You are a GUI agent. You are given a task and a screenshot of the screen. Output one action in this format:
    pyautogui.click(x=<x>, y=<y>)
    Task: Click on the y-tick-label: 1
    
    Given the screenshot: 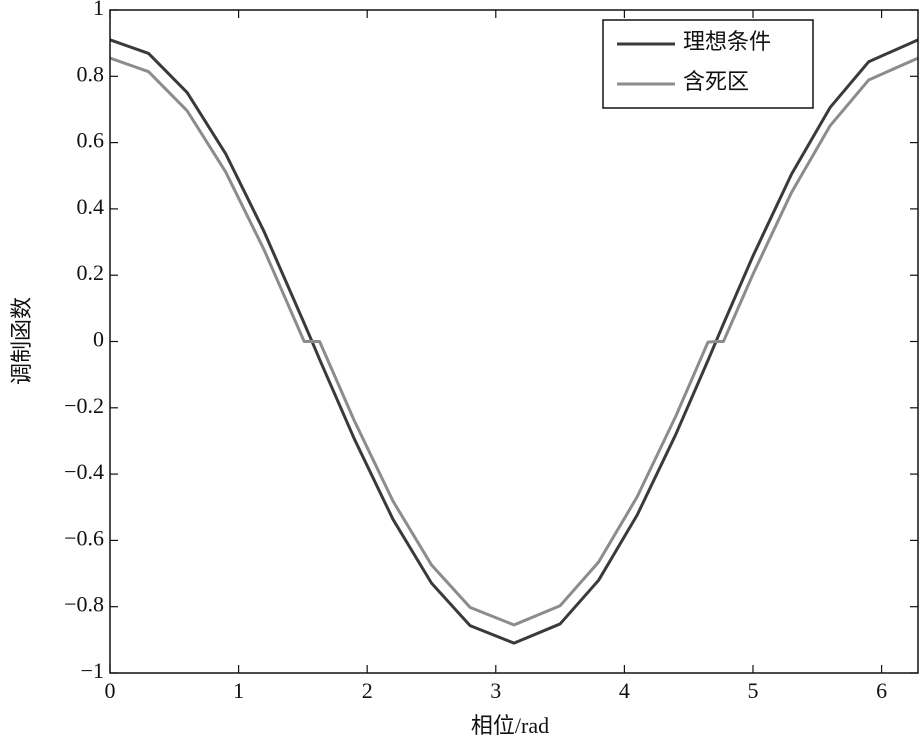 What is the action you would take?
    pyautogui.click(x=98, y=10)
    